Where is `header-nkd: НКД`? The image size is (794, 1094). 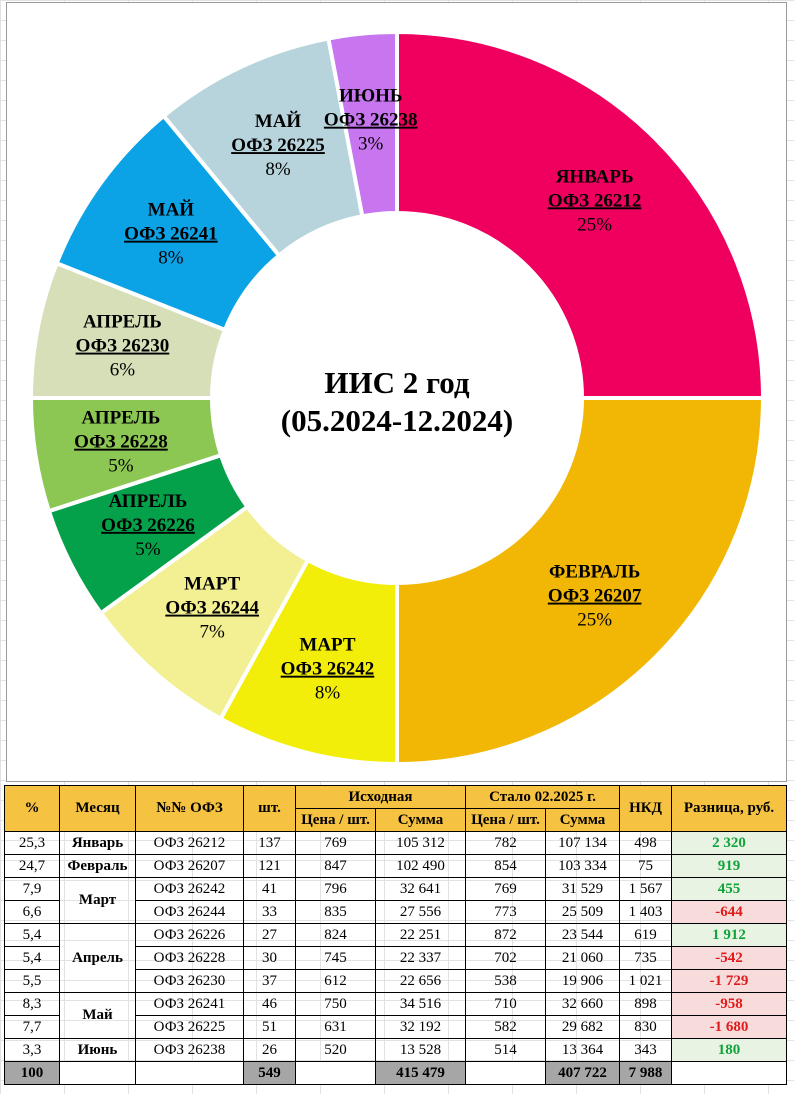
header-nkd: НКД is located at coordinates (646, 808).